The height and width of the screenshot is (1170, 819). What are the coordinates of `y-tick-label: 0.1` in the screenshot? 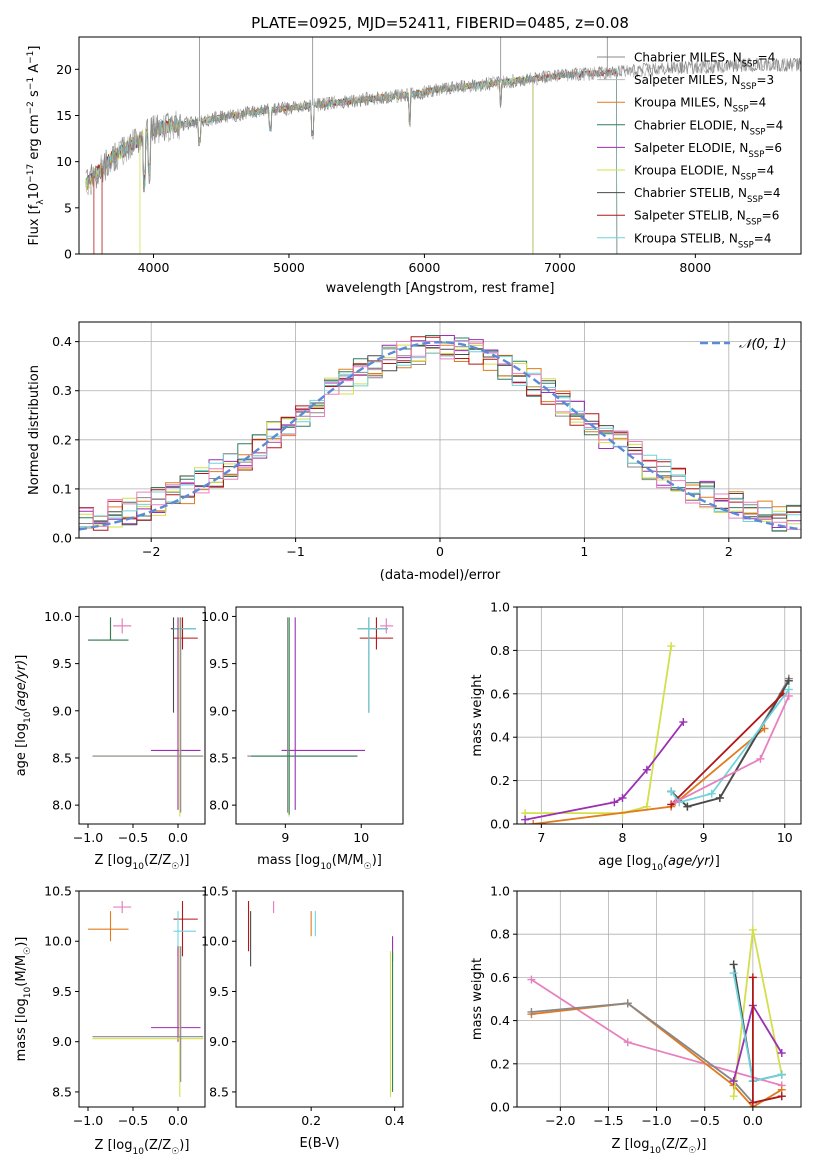 It's located at (62, 488).